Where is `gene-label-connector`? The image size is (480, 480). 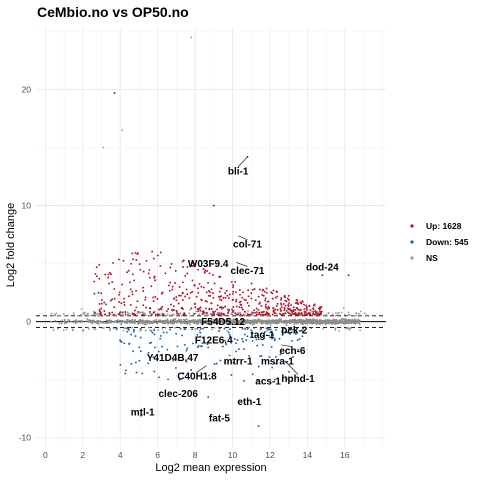 gene-label-connector is located at coordinates (242, 161).